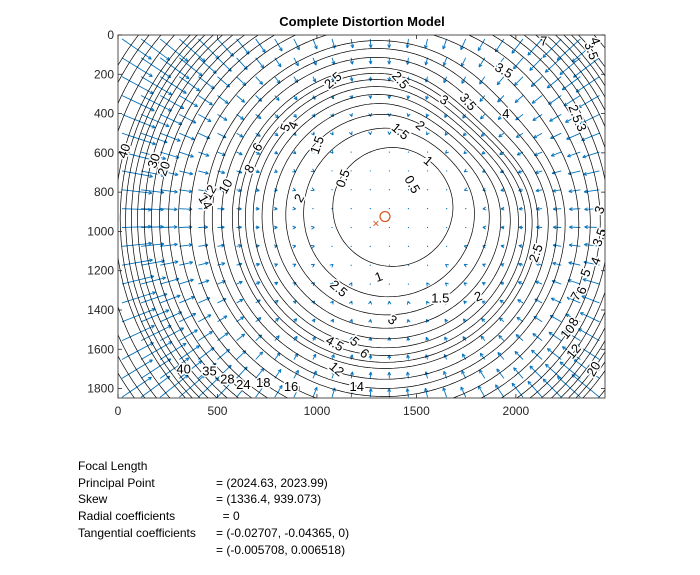 This screenshot has height=575, width=700. What do you see at coordinates (209, 370) in the screenshot?
I see `contour-label: 35` at bounding box center [209, 370].